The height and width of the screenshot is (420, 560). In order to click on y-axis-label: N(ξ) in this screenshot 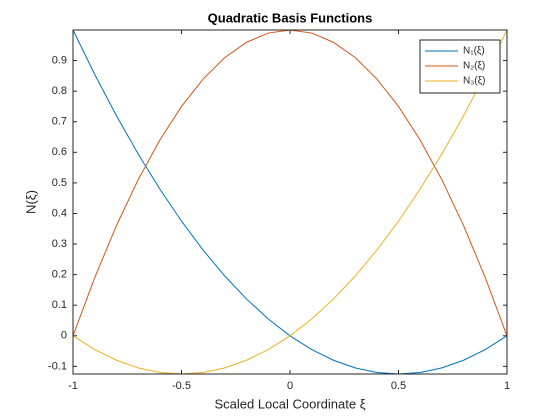, I will do `click(30, 202)`.